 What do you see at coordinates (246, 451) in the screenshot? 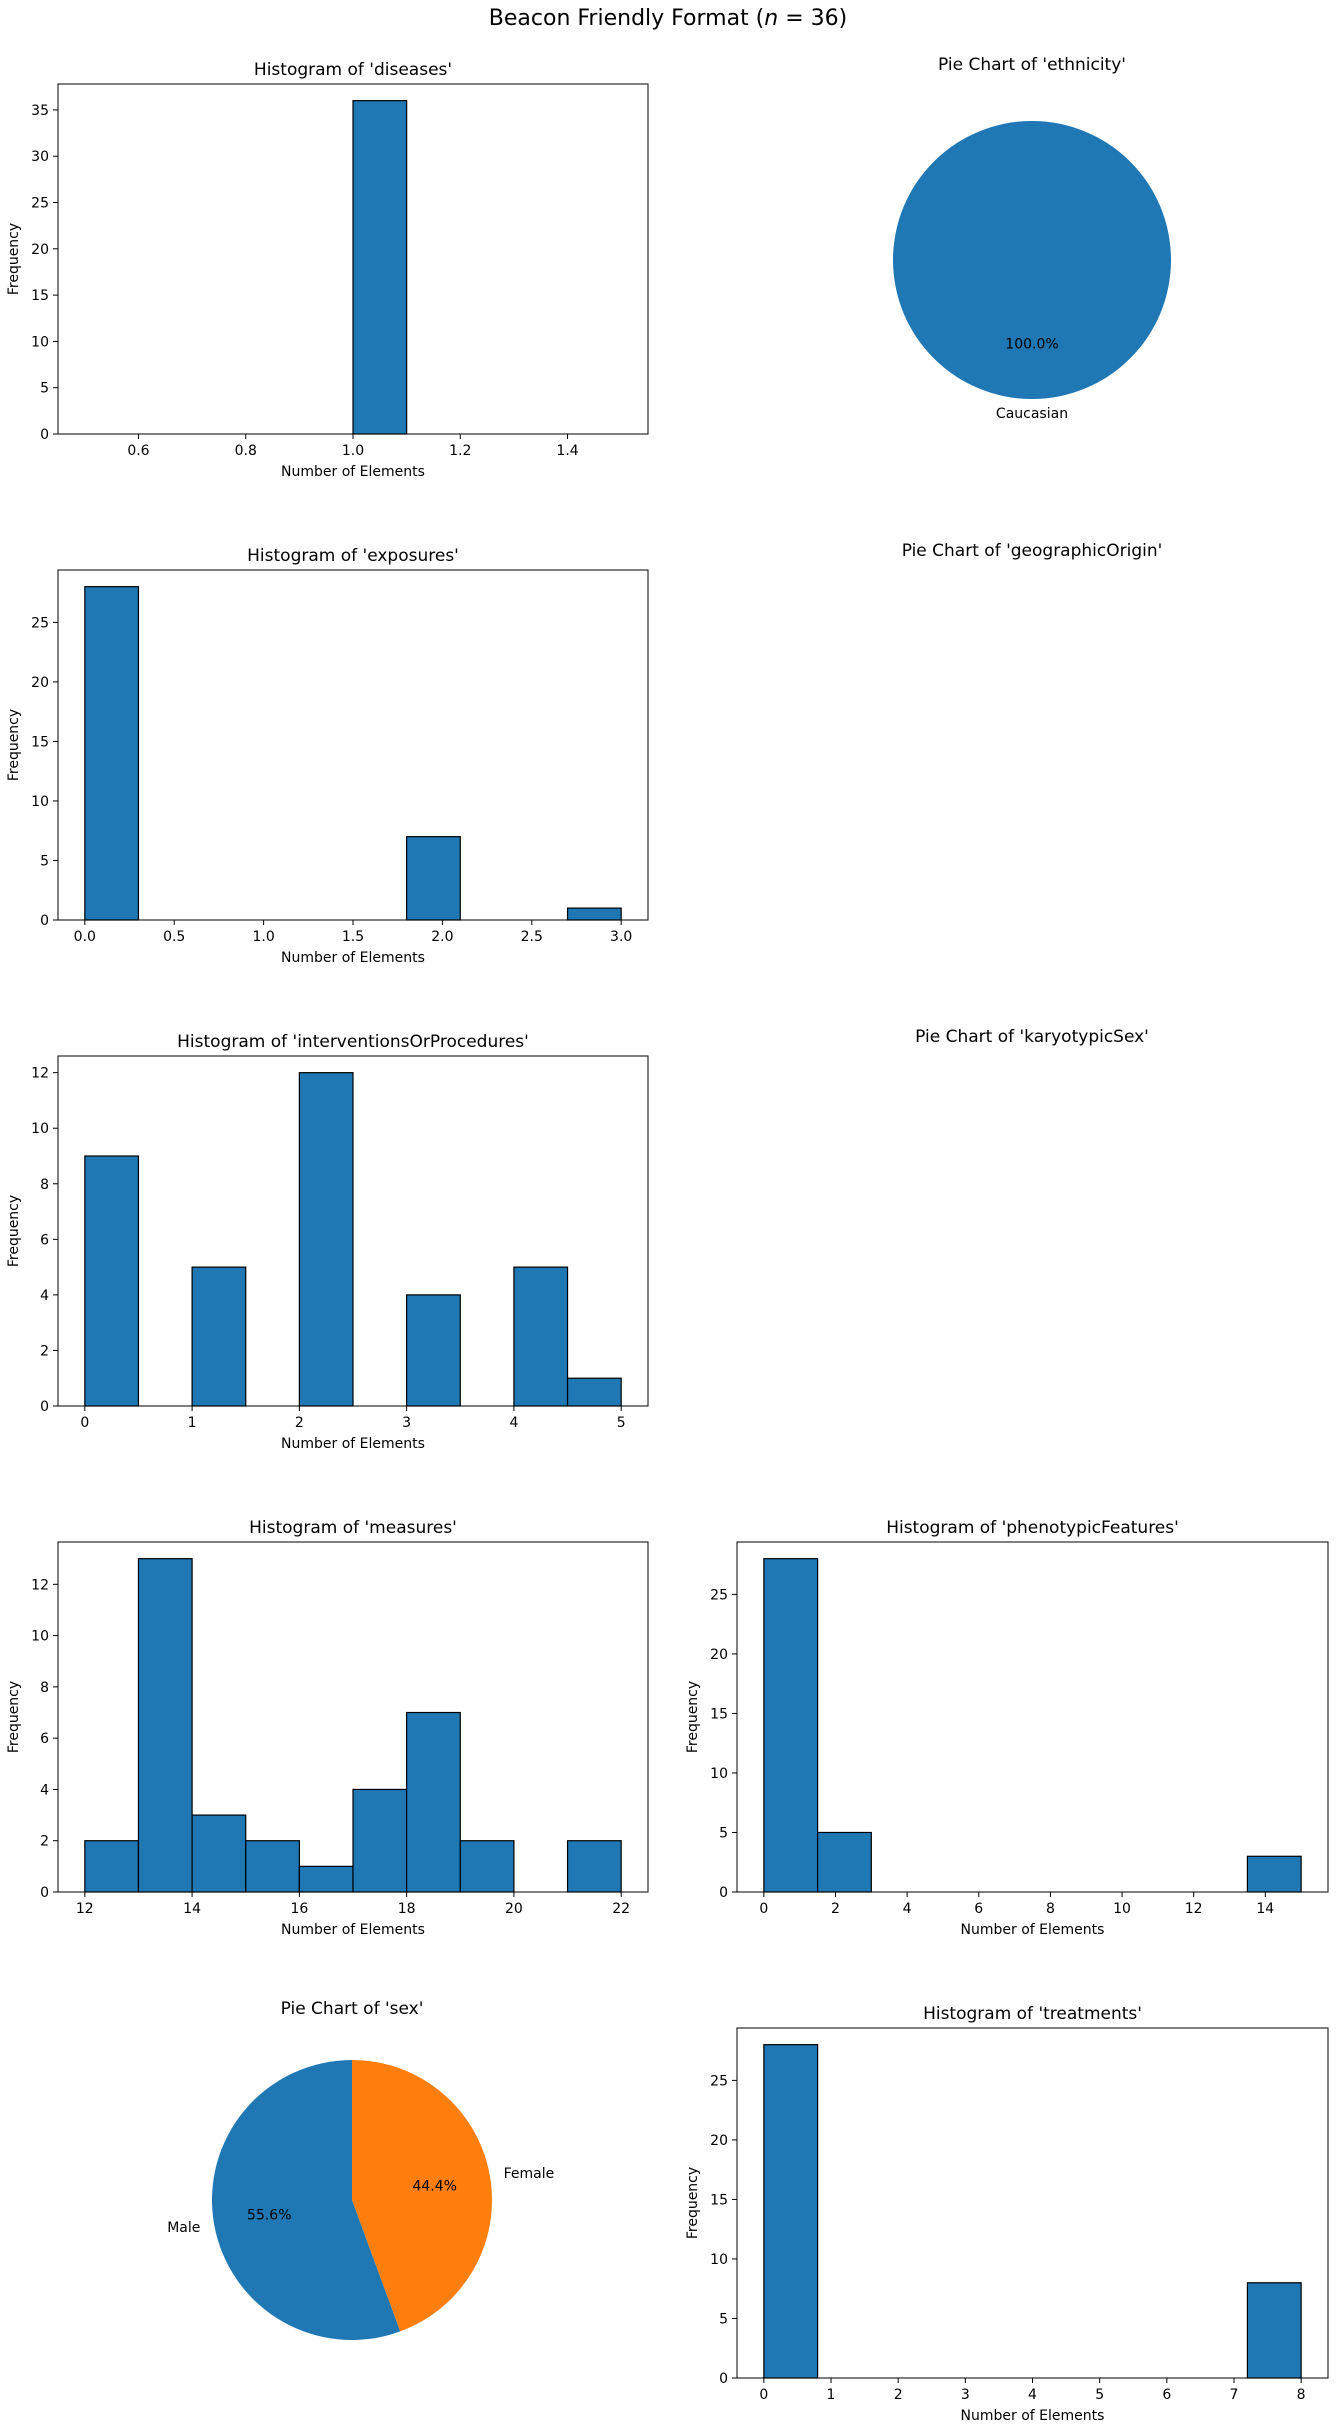
I see `x-tick-label: 0.8` at bounding box center [246, 451].